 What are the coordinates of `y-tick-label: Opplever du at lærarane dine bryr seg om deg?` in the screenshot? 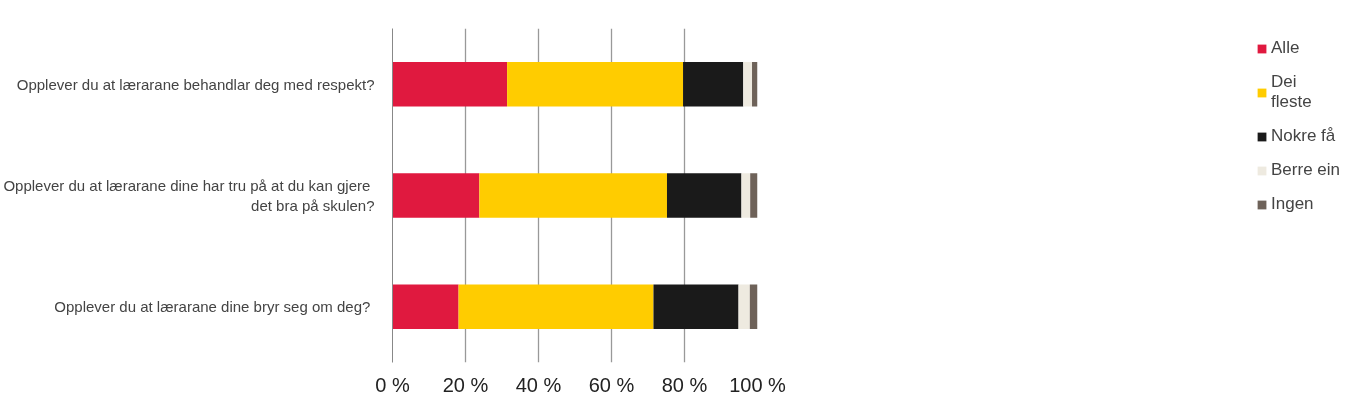 It's located at (212, 307).